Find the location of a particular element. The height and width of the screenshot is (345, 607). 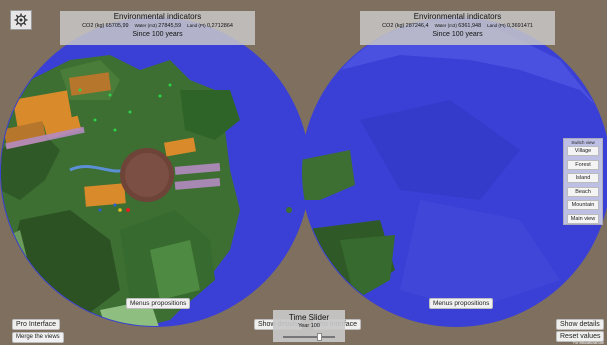

time-slider-year: Year 100 is located at coordinates (309, 326).